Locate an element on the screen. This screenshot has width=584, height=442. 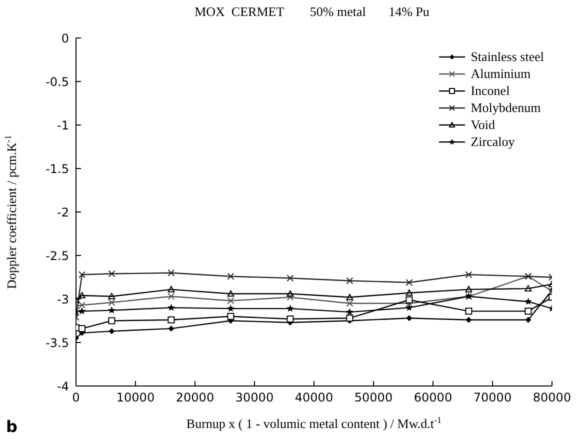
x-tick-label: 0 is located at coordinates (76, 397).